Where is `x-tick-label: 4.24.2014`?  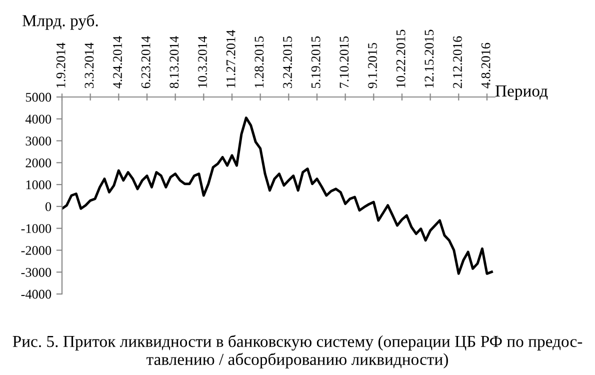
x-tick-label: 4.24.2014 is located at coordinates (117, 62).